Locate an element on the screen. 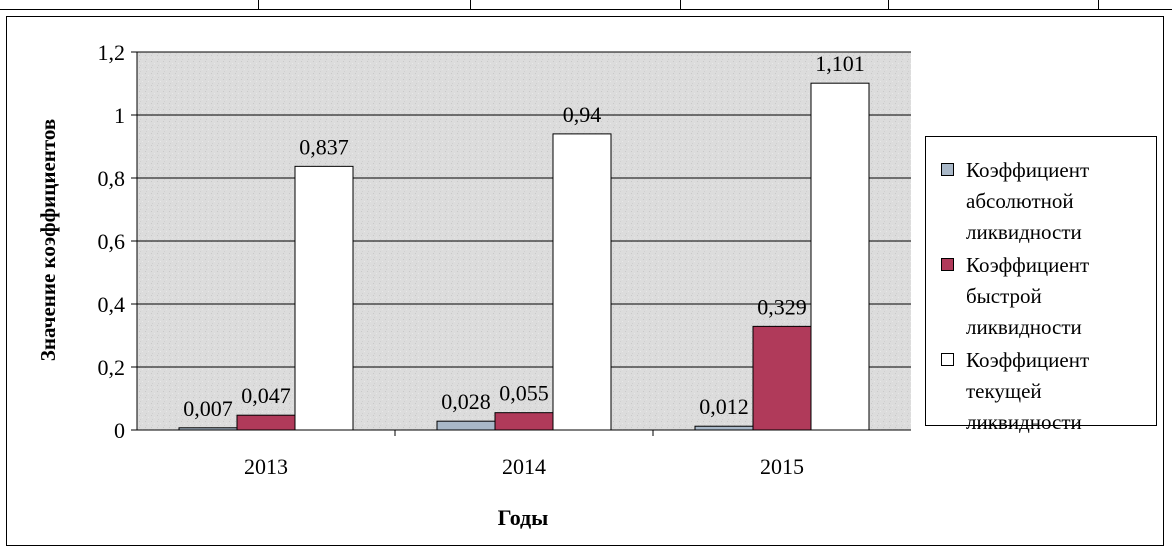 The height and width of the screenshot is (553, 1172). data-label: 1,101 is located at coordinates (840, 63).